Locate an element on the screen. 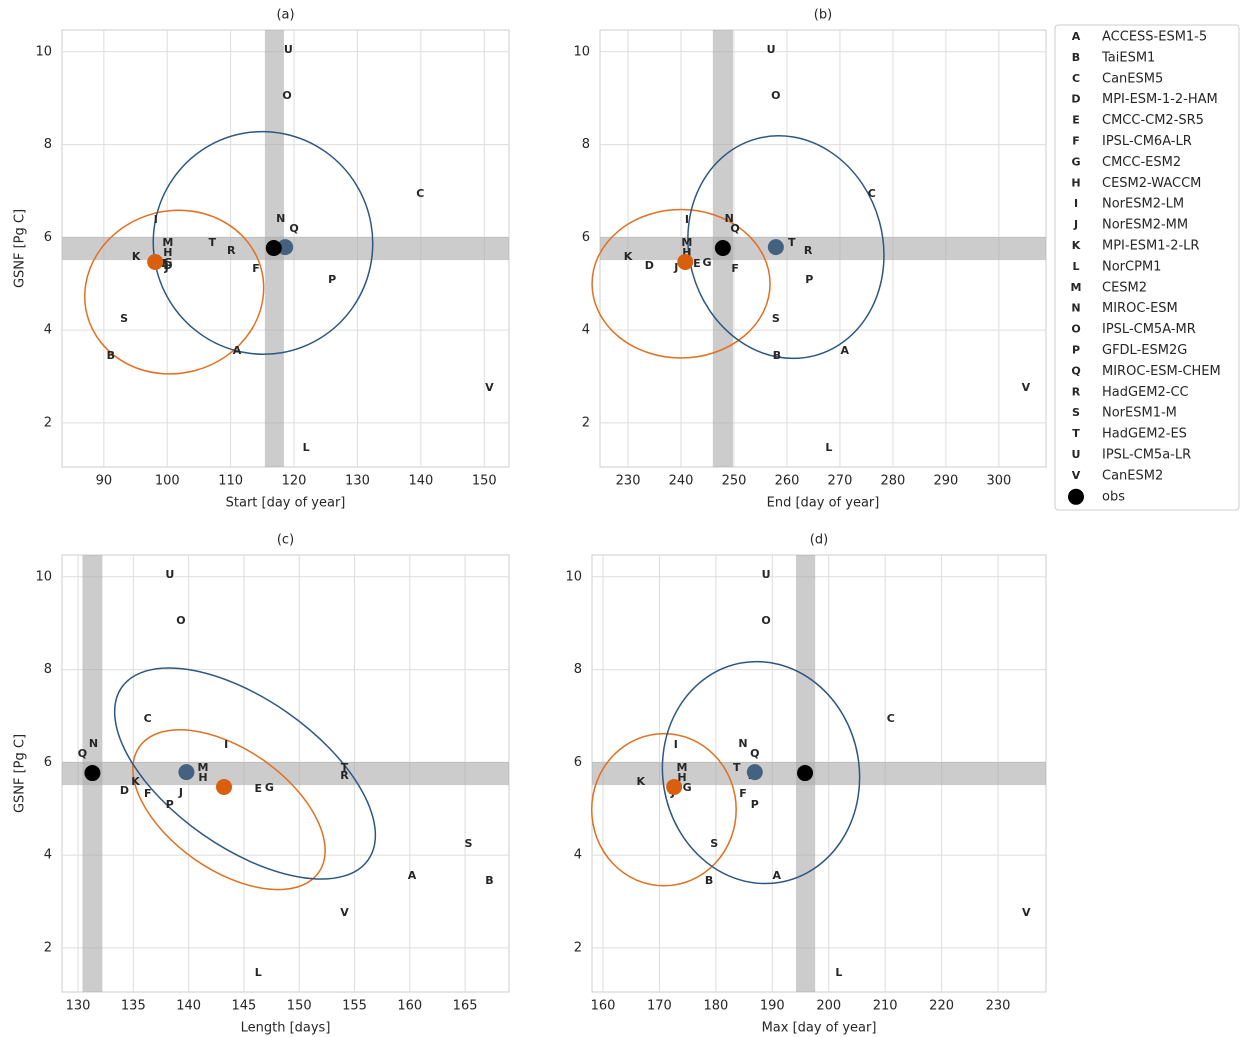  model-point: K is located at coordinates (135, 781).